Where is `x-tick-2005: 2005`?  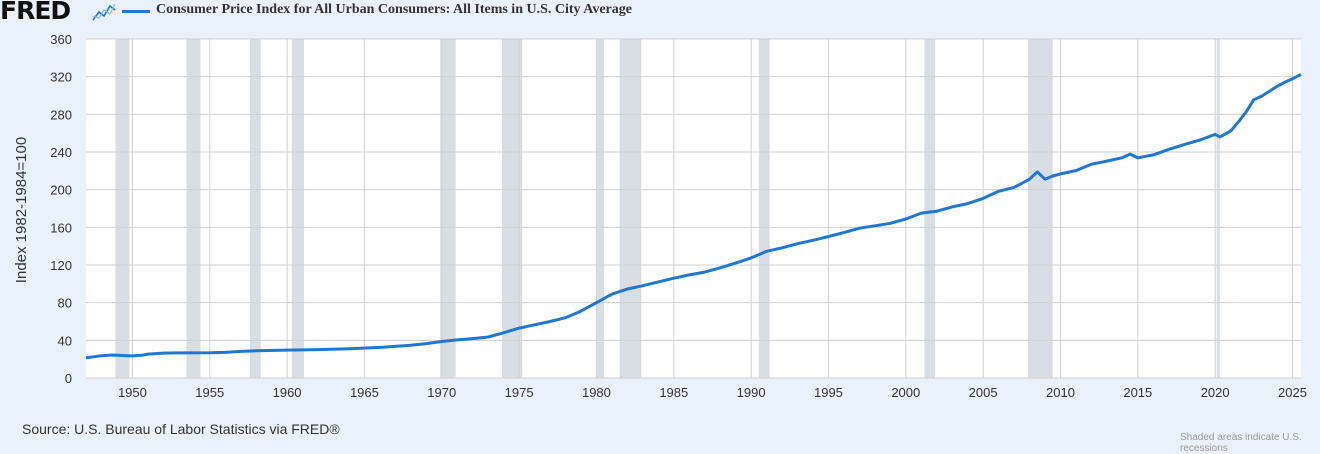 x-tick-2005: 2005 is located at coordinates (983, 392).